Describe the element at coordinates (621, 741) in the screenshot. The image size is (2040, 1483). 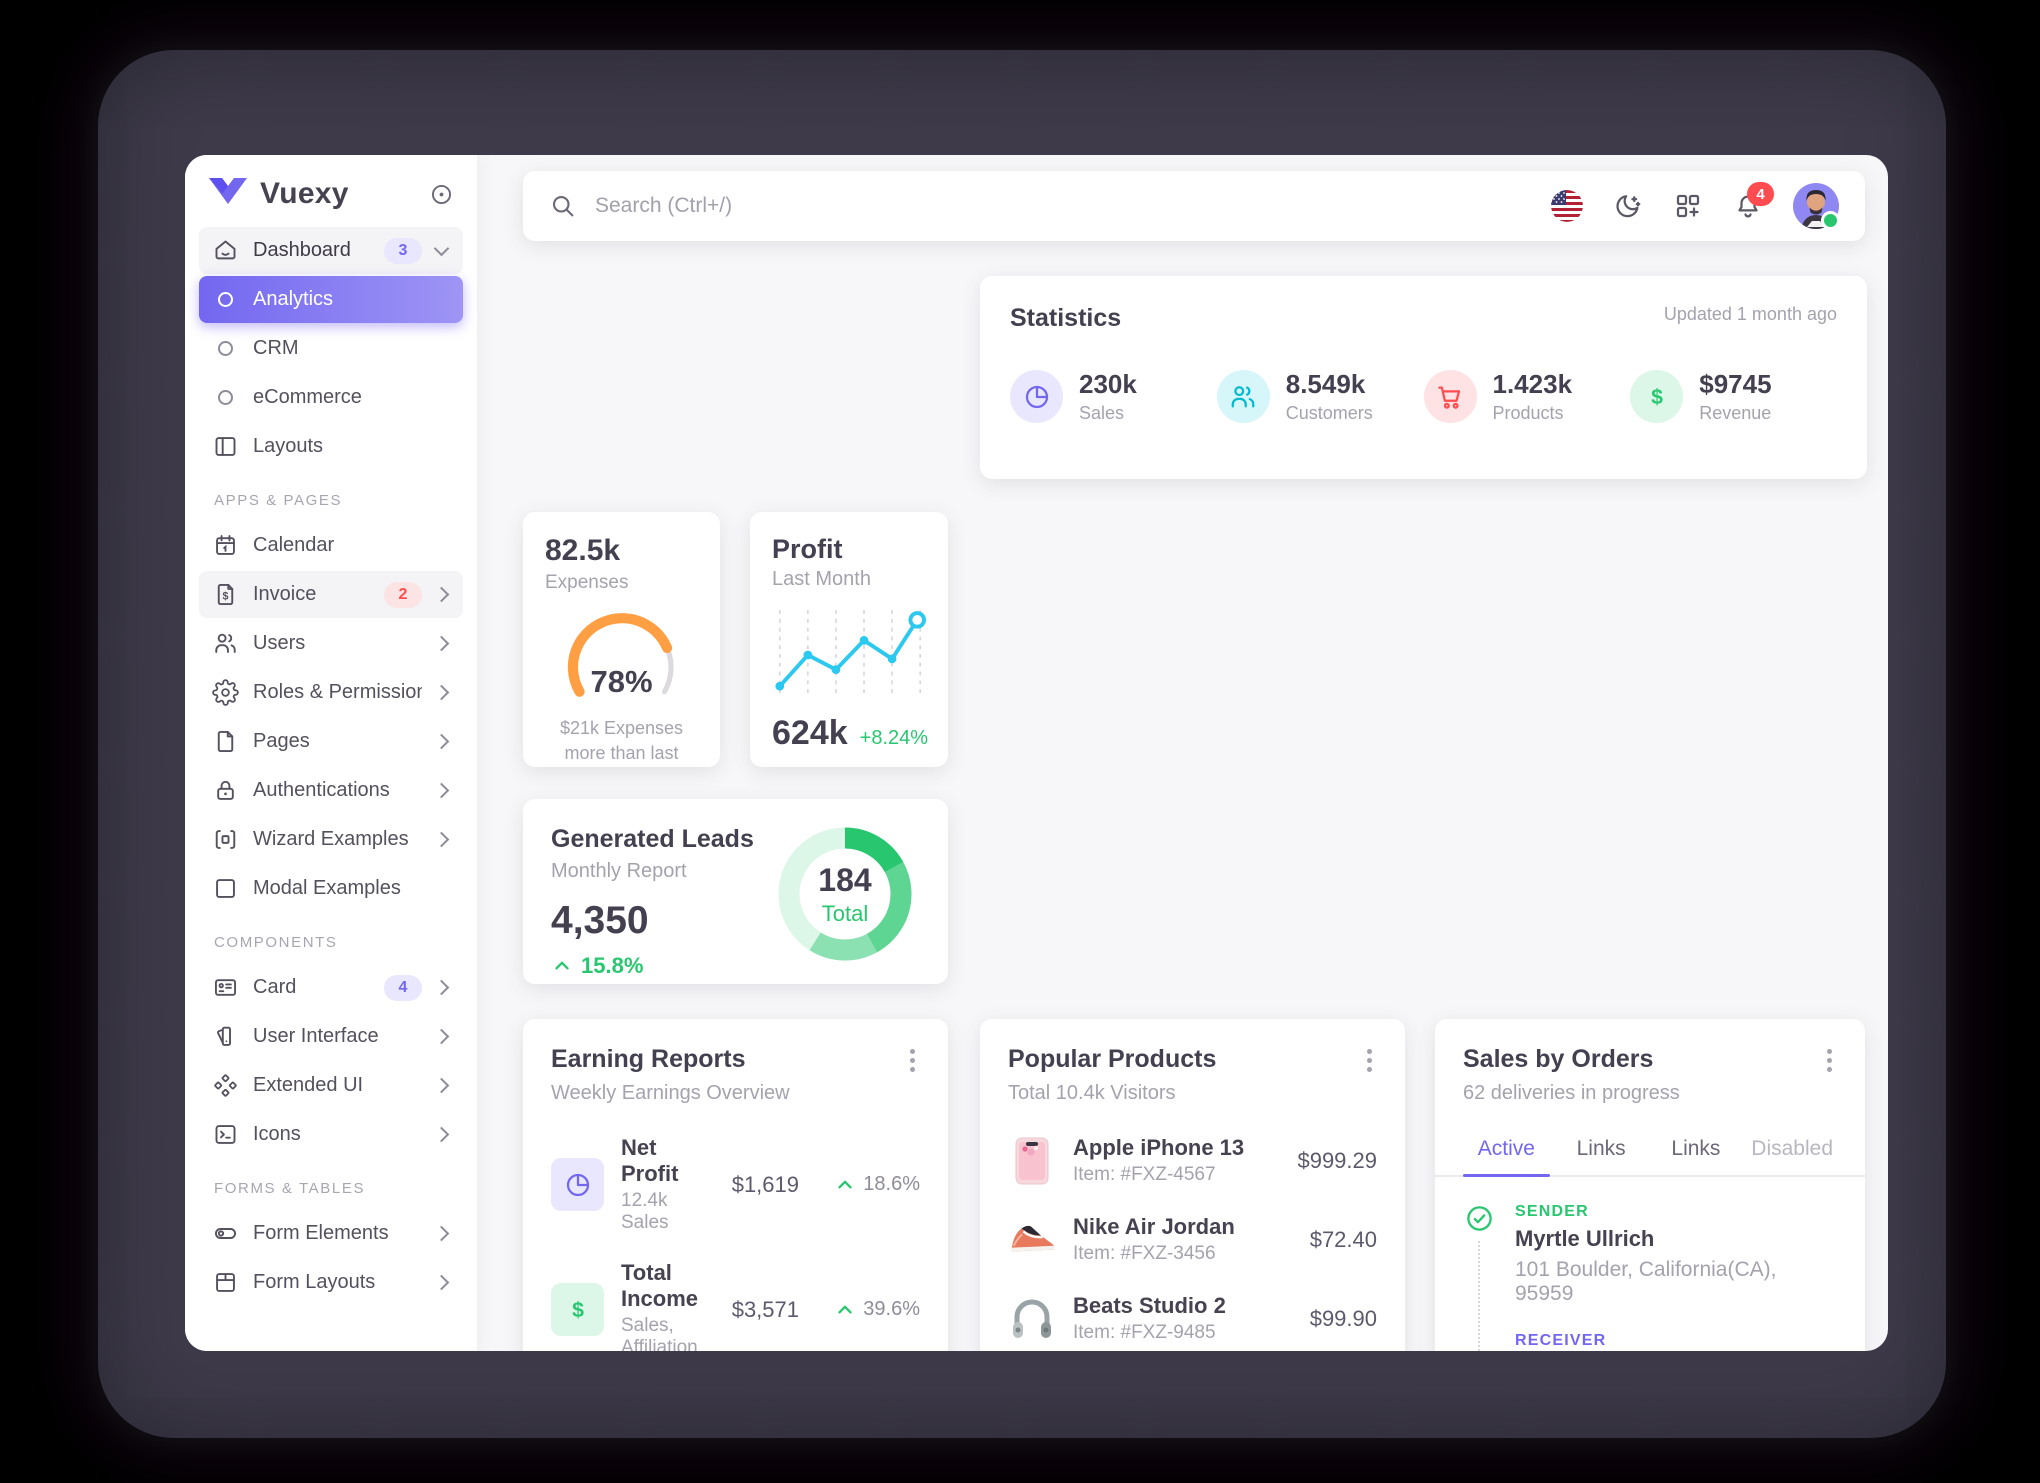
I see `expenses-note: $21k Expenses more than last month` at that location.